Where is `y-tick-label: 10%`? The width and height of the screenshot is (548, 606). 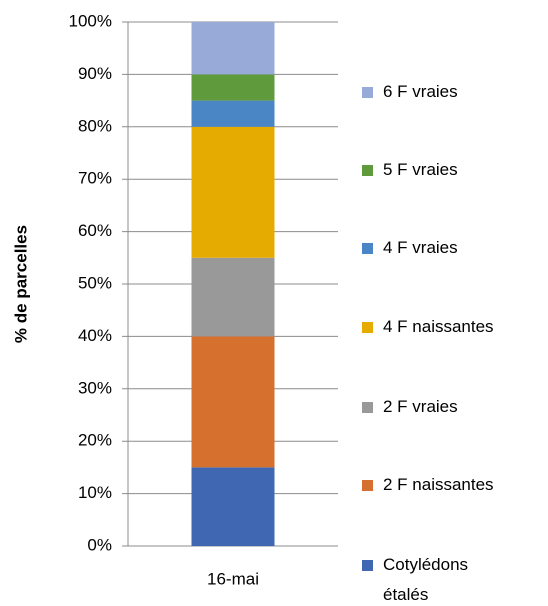
y-tick-label: 10% is located at coordinates (95, 492).